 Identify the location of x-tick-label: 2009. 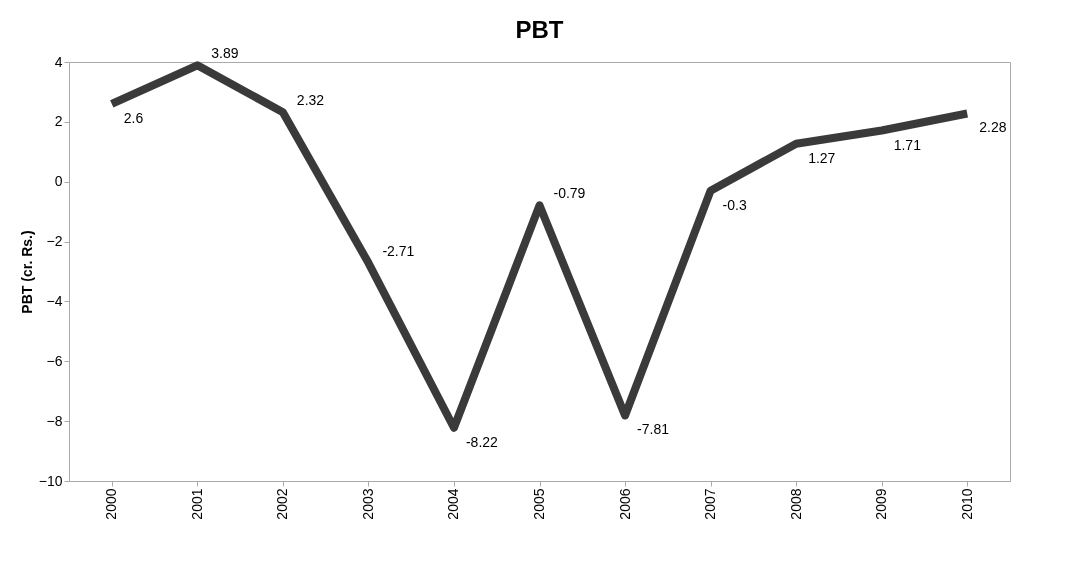
(881, 504).